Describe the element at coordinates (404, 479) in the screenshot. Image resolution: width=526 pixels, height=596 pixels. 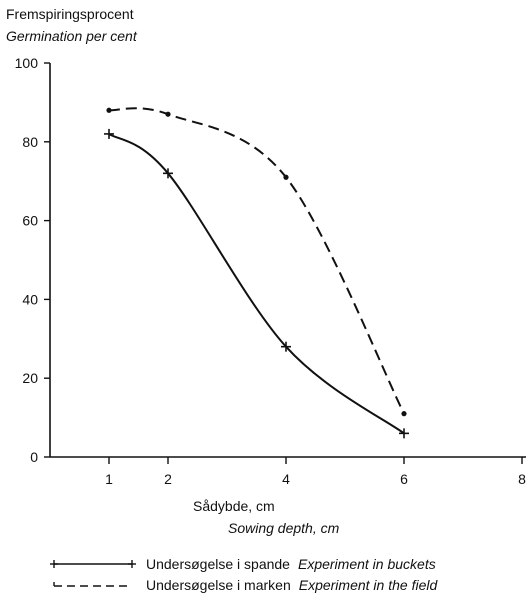
I see `x-tick-label-6: 6` at that location.